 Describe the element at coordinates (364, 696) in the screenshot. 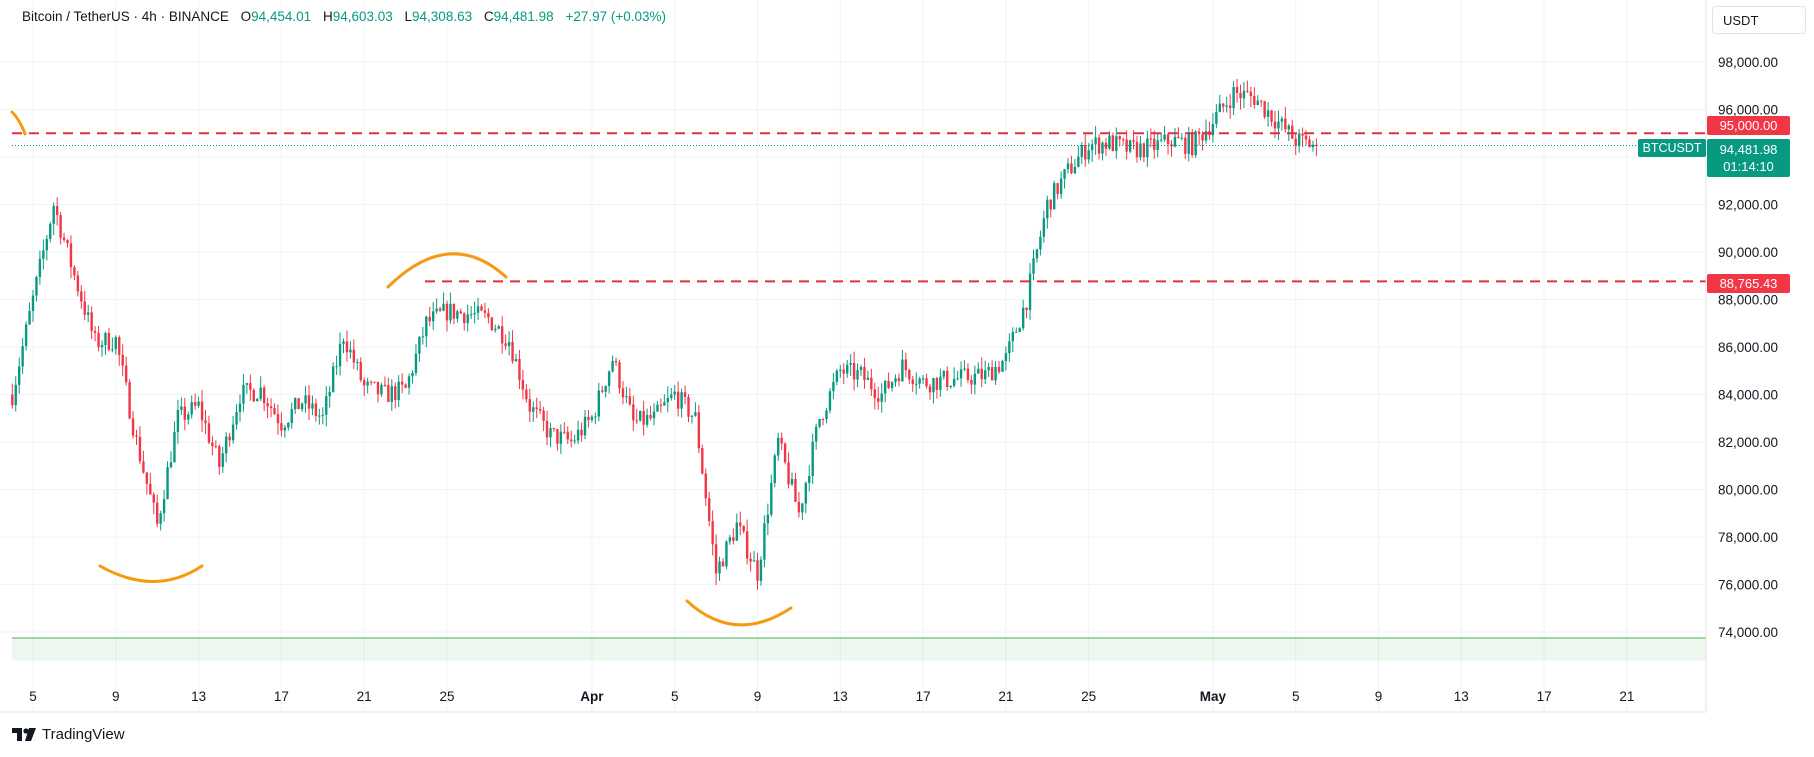

I see `x-tick-label: 21` at that location.